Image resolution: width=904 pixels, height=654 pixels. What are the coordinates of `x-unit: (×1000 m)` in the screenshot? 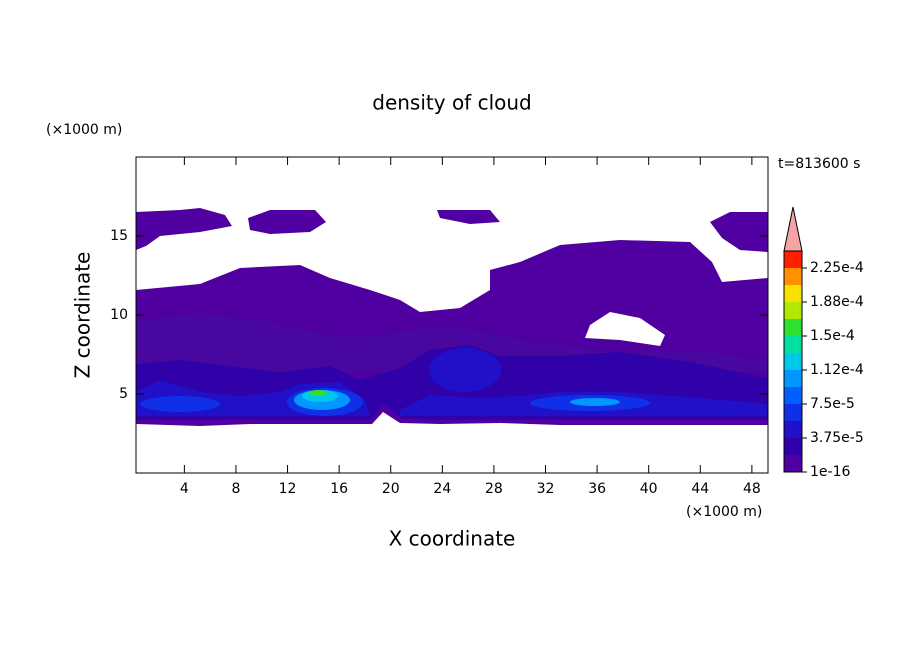 It's located at (724, 512).